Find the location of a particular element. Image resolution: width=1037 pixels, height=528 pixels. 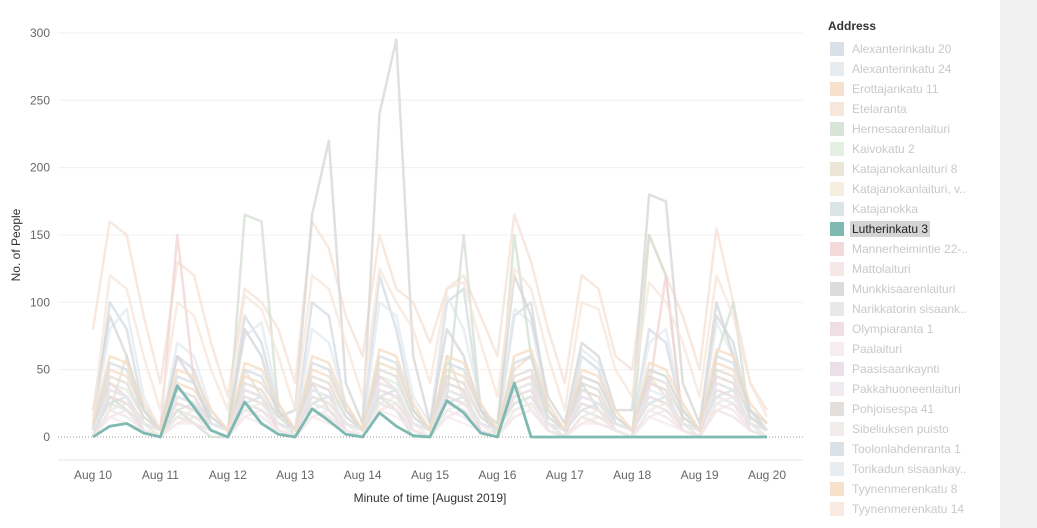

legend-label: Paalaituri is located at coordinates (877, 349).